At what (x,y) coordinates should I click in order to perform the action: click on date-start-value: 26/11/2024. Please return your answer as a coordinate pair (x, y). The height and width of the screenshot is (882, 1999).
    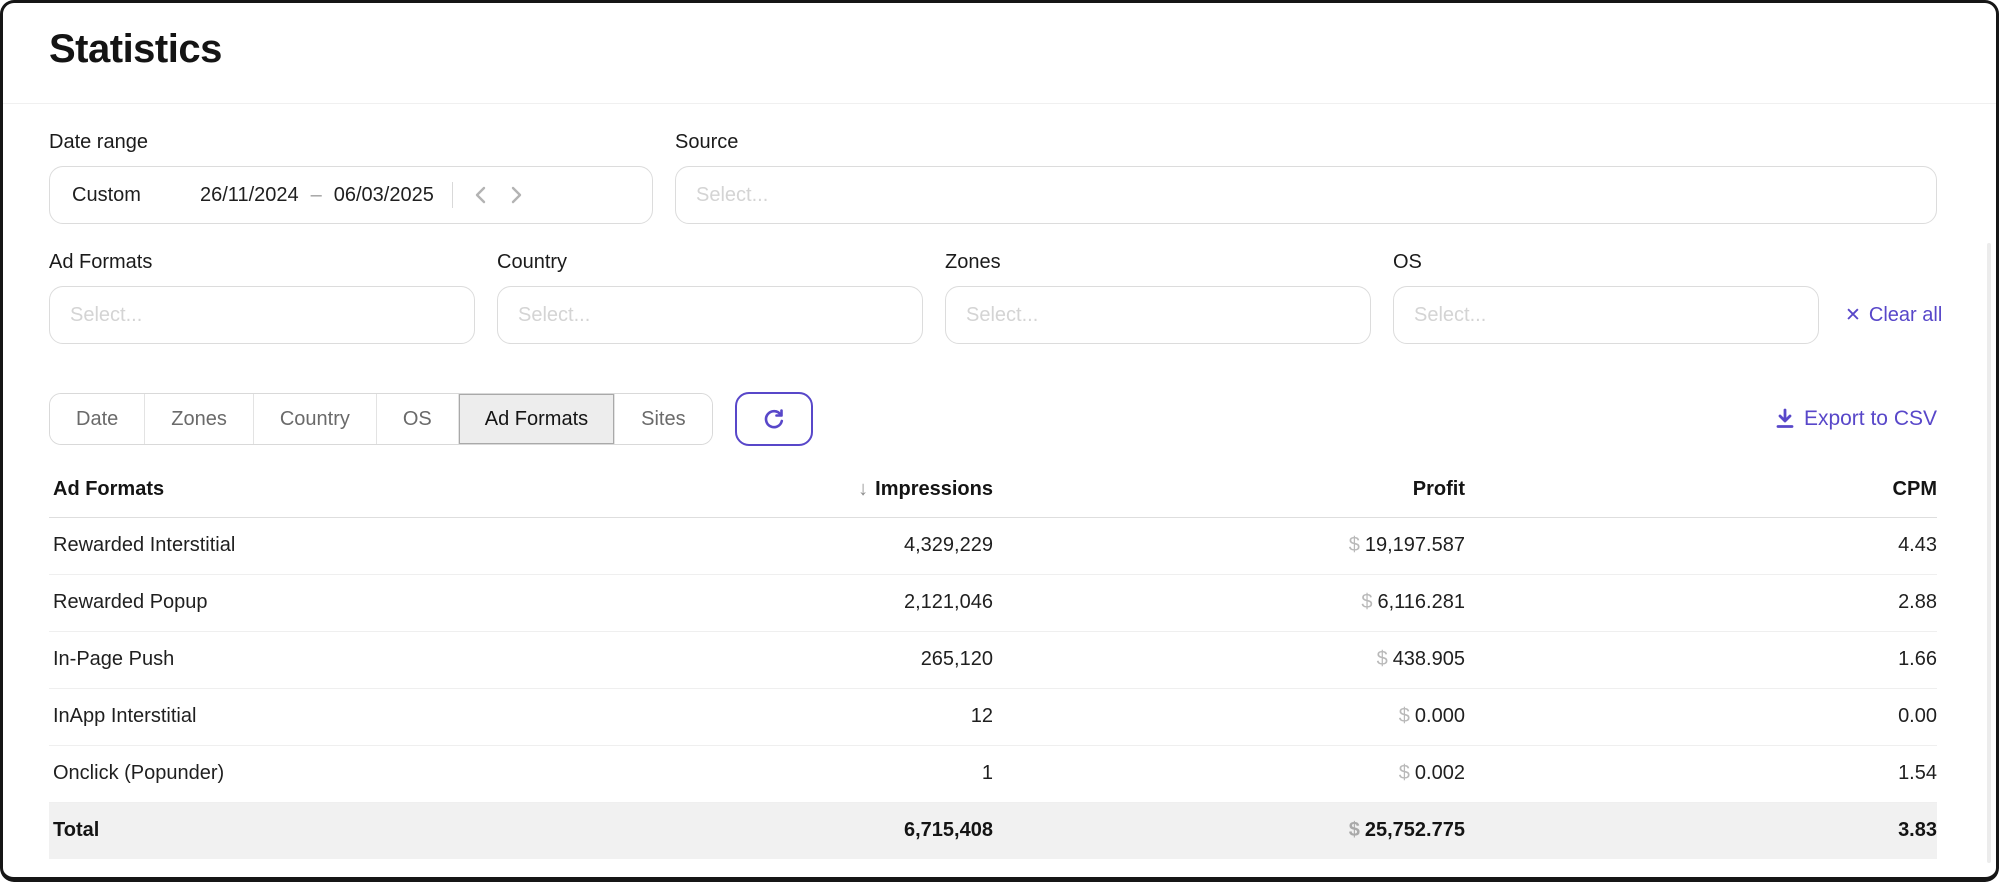
    Looking at the image, I should click on (249, 194).